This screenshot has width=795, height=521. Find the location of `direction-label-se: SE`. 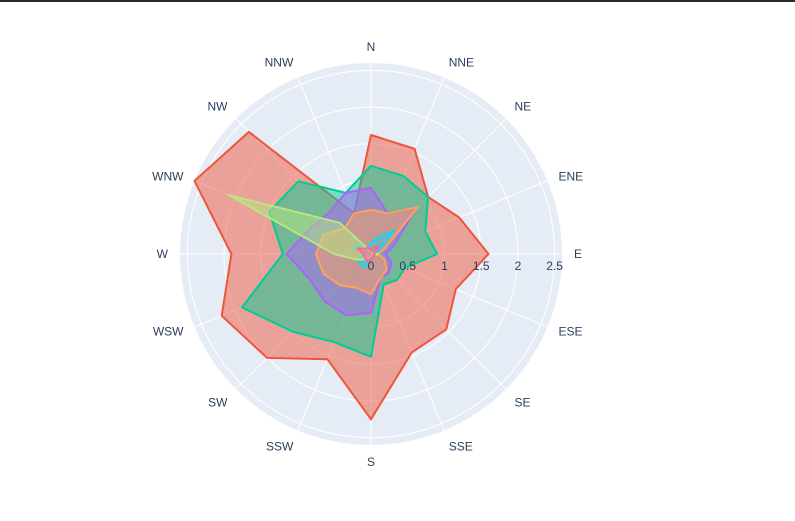

direction-label-se: SE is located at coordinates (523, 403).